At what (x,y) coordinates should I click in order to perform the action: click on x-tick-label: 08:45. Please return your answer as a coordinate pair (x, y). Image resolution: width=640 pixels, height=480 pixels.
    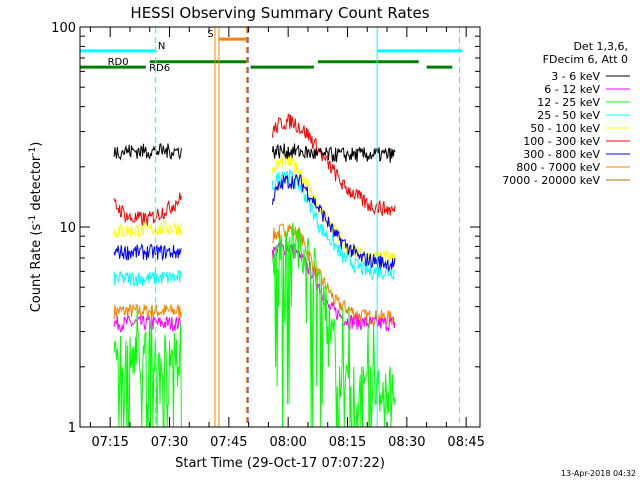
    Looking at the image, I should click on (465, 442).